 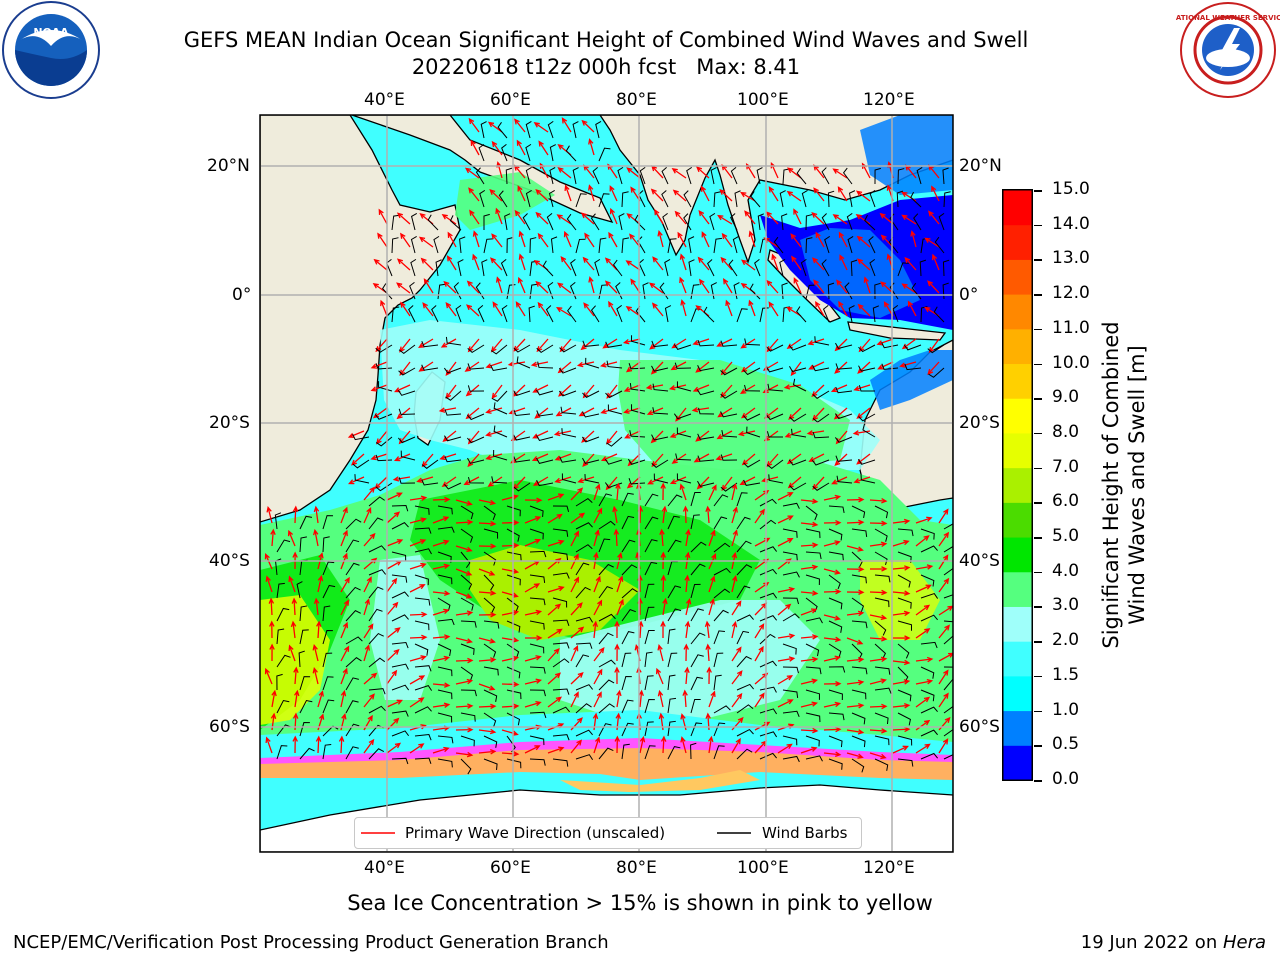 What do you see at coordinates (1071, 189) in the screenshot?
I see `colorbar-tick-label: 15.0` at bounding box center [1071, 189].